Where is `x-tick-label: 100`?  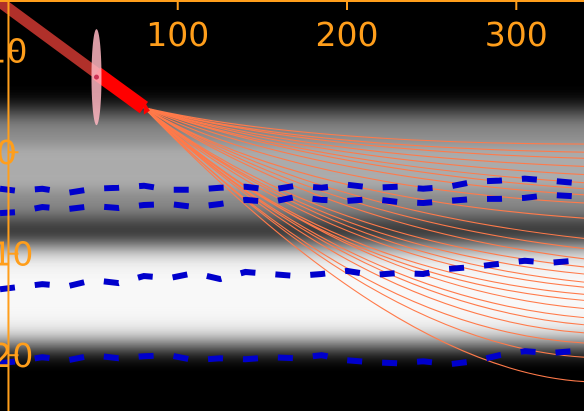
x-tick-label: 100 is located at coordinates (177, 34).